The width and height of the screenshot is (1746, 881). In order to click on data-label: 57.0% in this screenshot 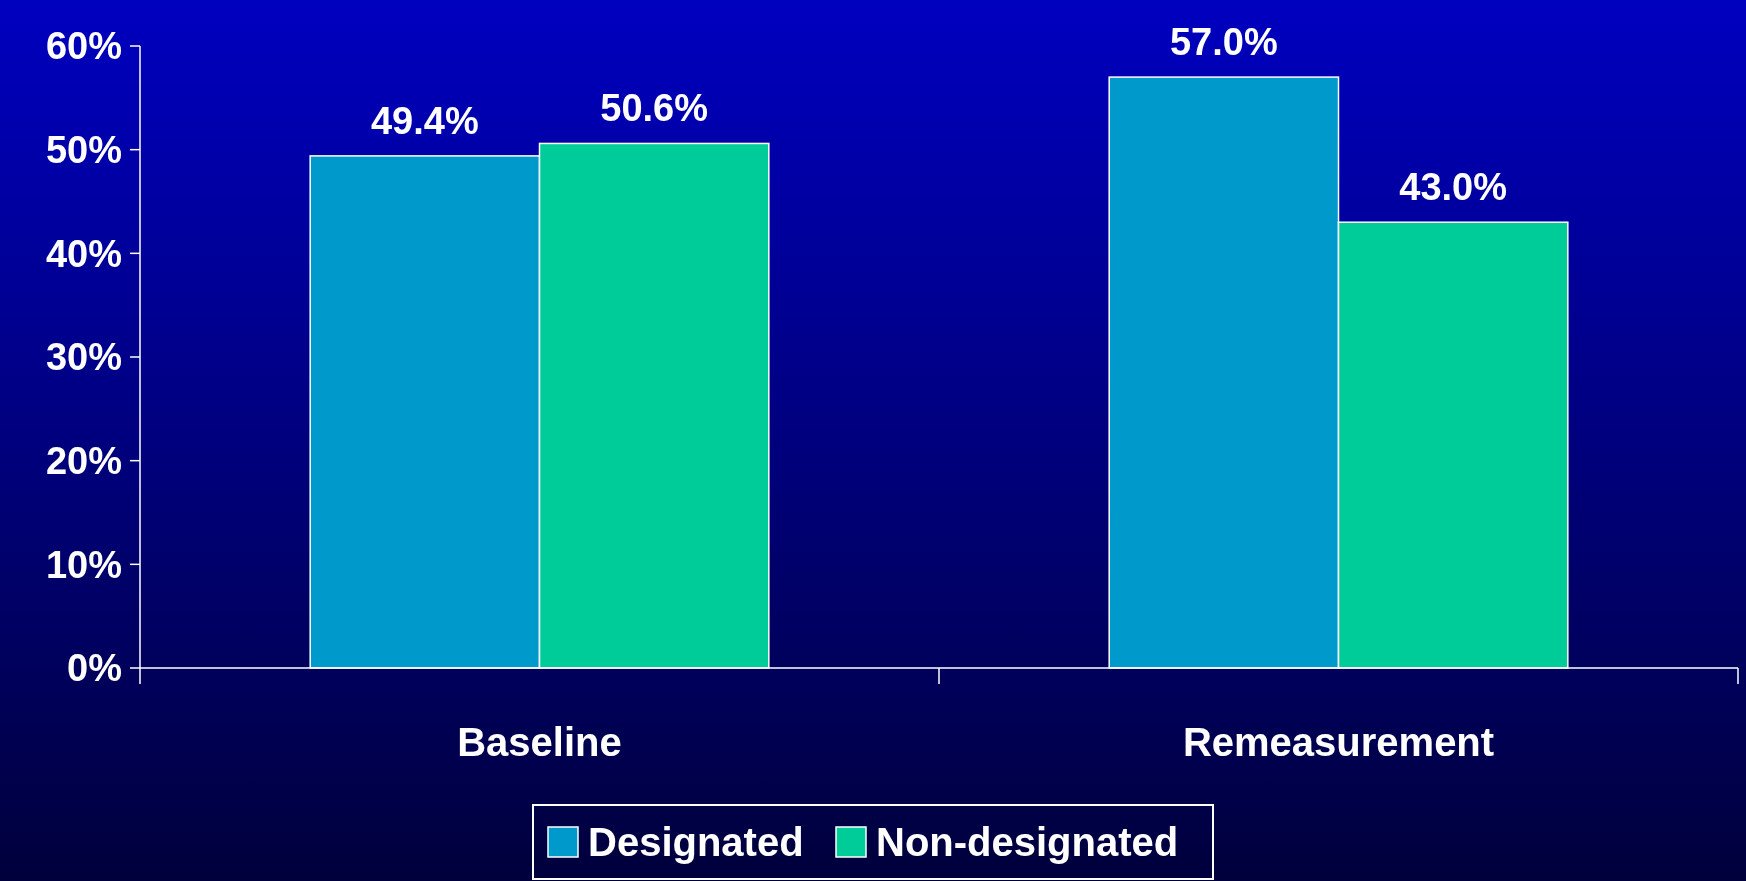, I will do `click(1223, 42)`.